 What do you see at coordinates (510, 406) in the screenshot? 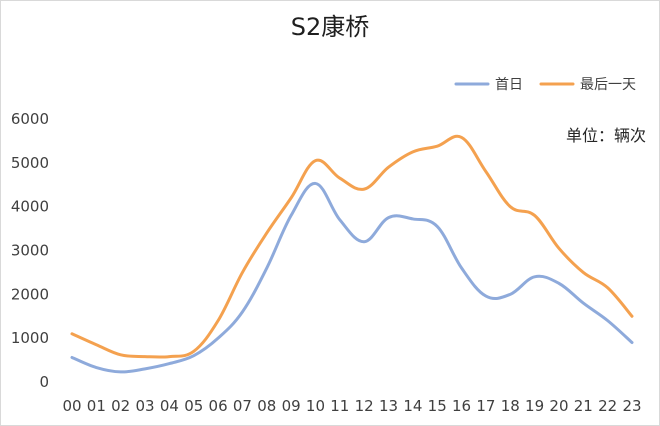
I see `x-tick-label: 18` at bounding box center [510, 406].